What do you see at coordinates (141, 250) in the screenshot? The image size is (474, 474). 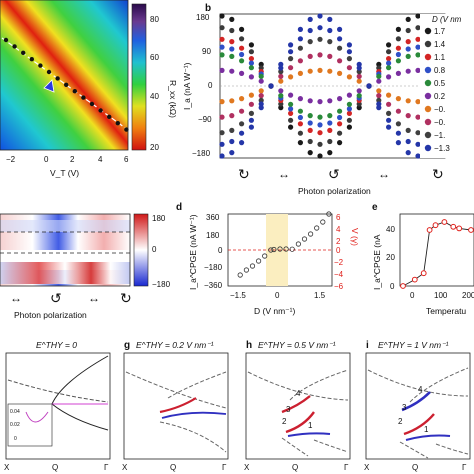 I see `panel-c-colorbar` at bounding box center [141, 250].